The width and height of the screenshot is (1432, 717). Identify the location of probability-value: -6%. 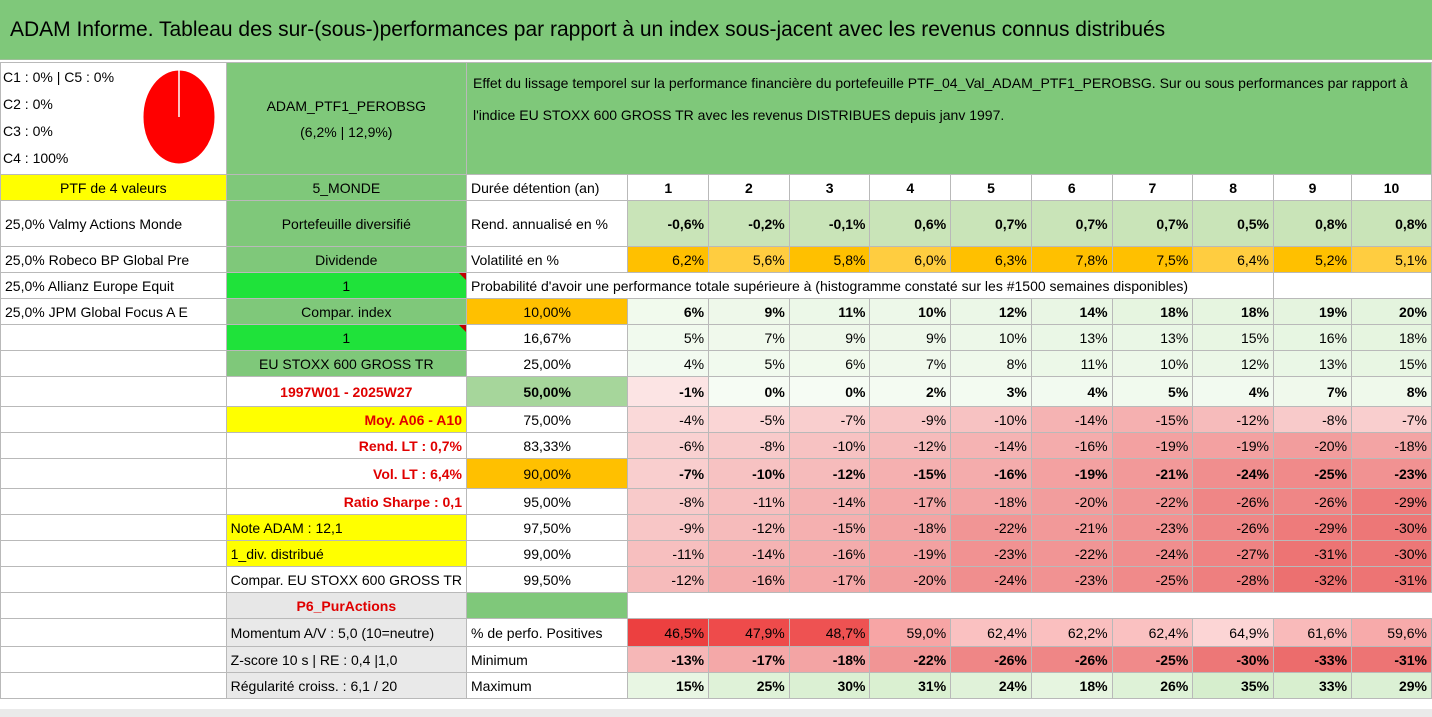
(668, 445).